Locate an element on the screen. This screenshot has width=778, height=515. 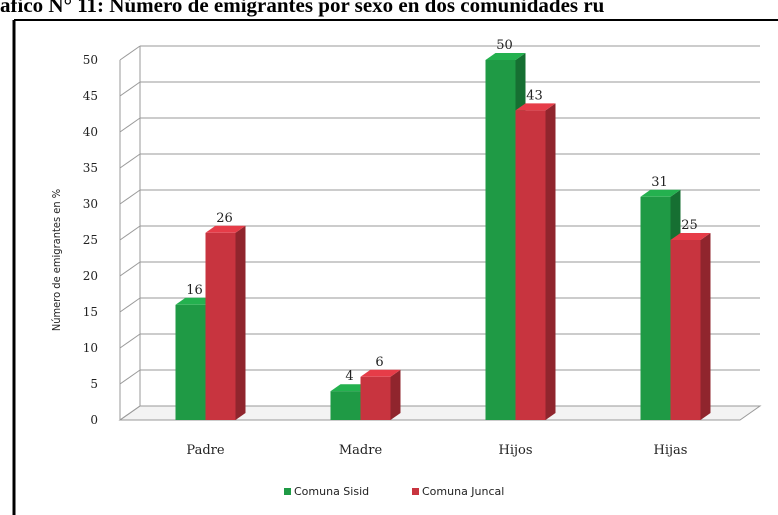
y-tick-label: 0 is located at coordinates (94, 420).